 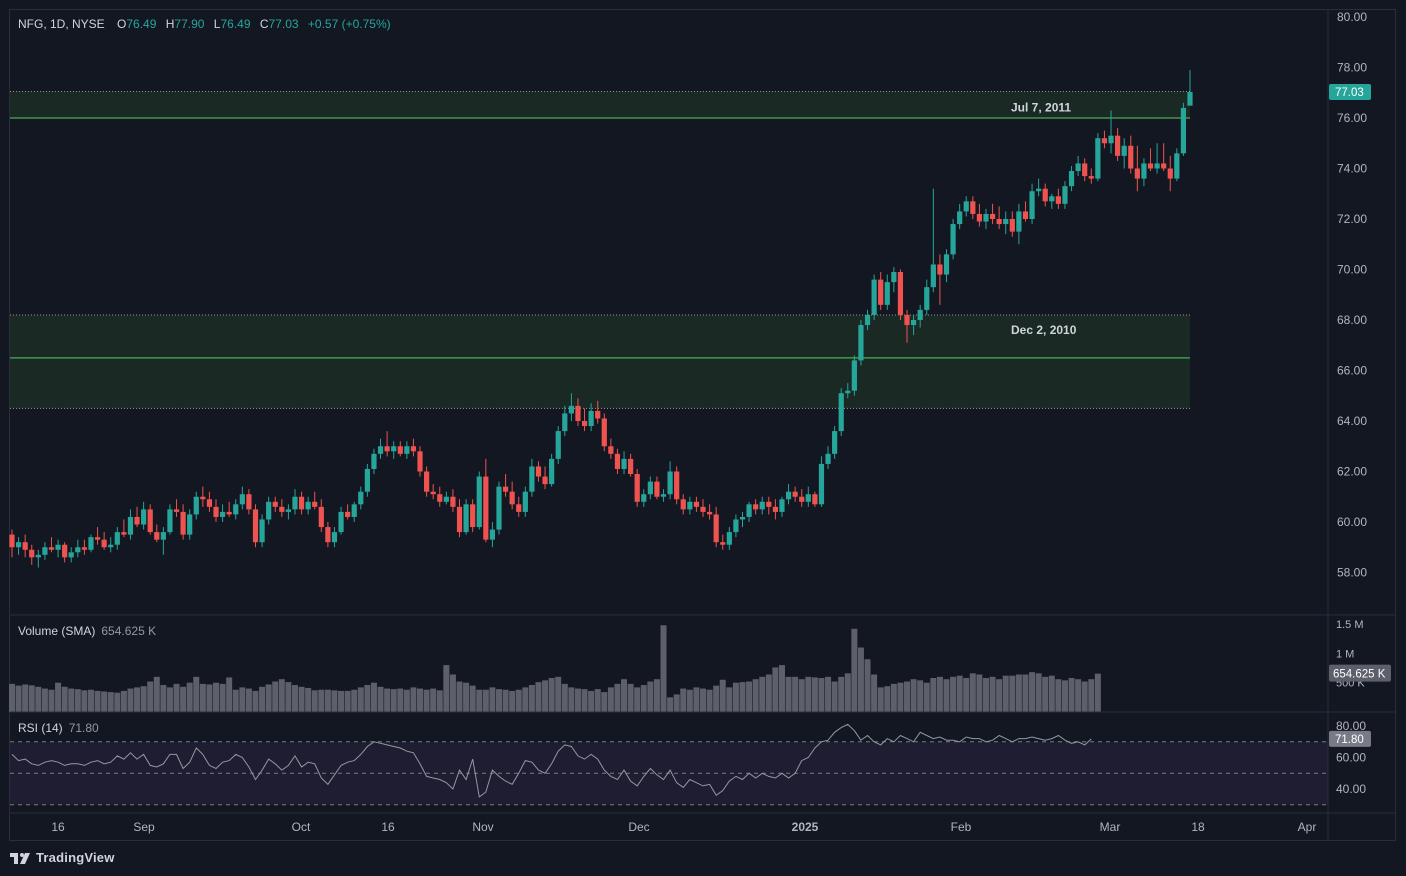 I want to click on rsi-layer, so click(x=669, y=764).